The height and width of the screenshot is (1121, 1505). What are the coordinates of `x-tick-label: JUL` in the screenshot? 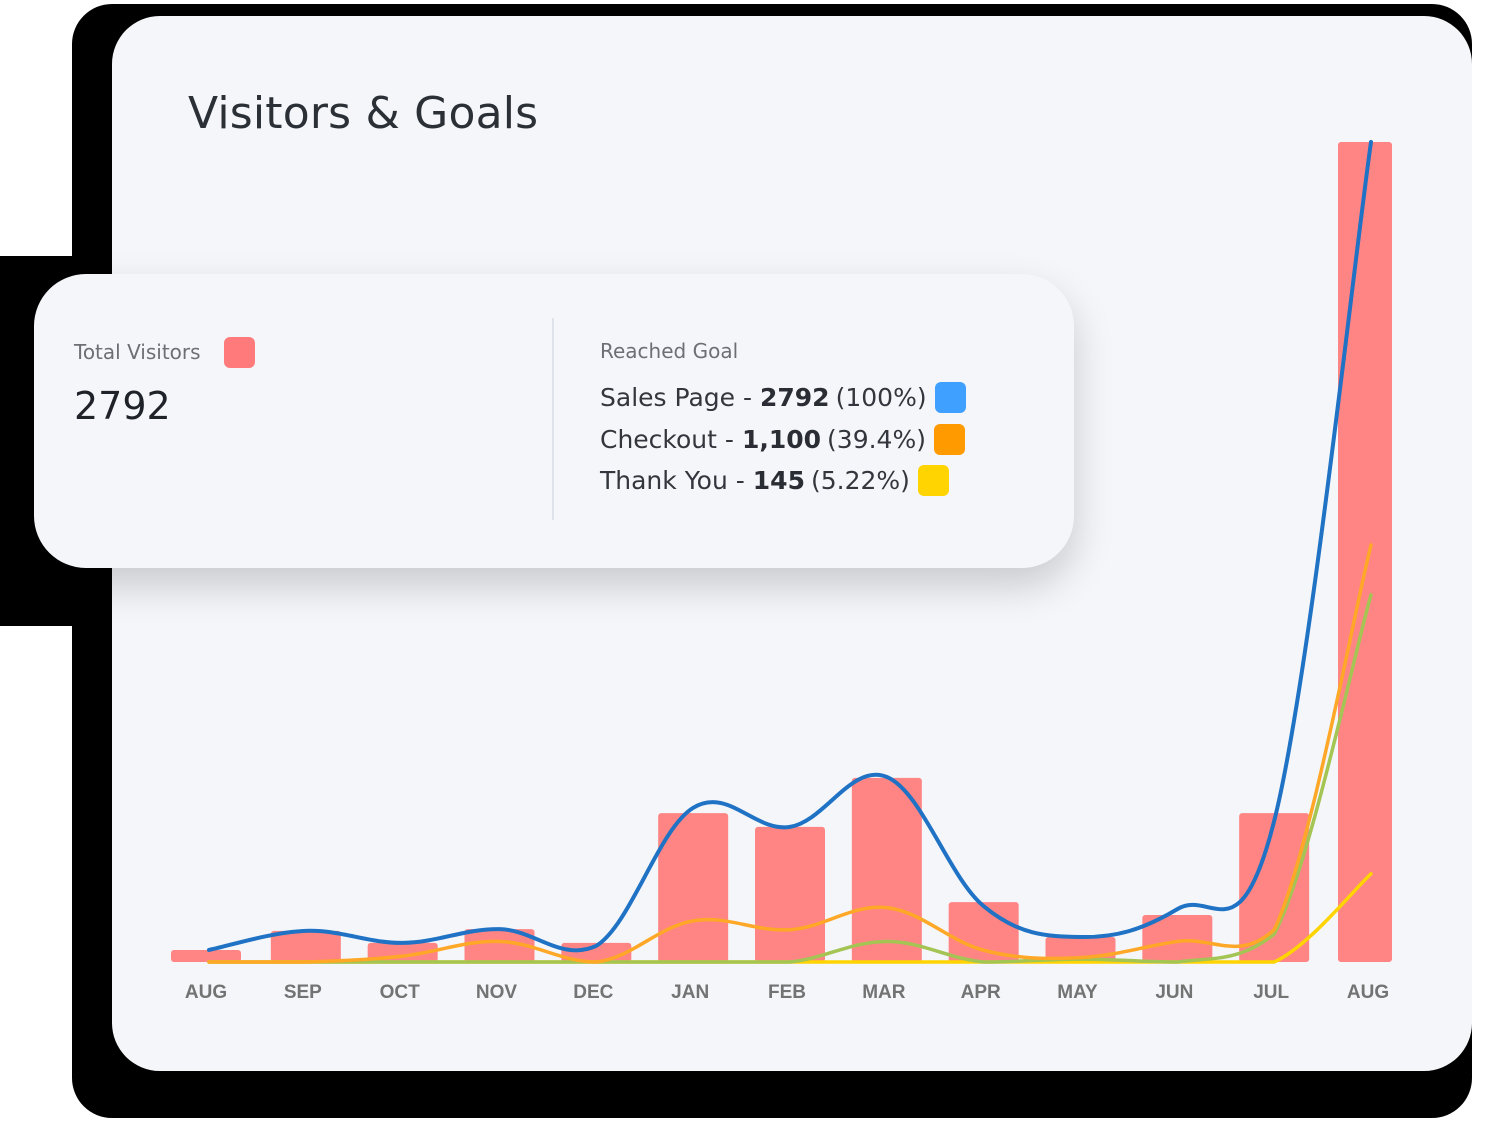 It's located at (1271, 992).